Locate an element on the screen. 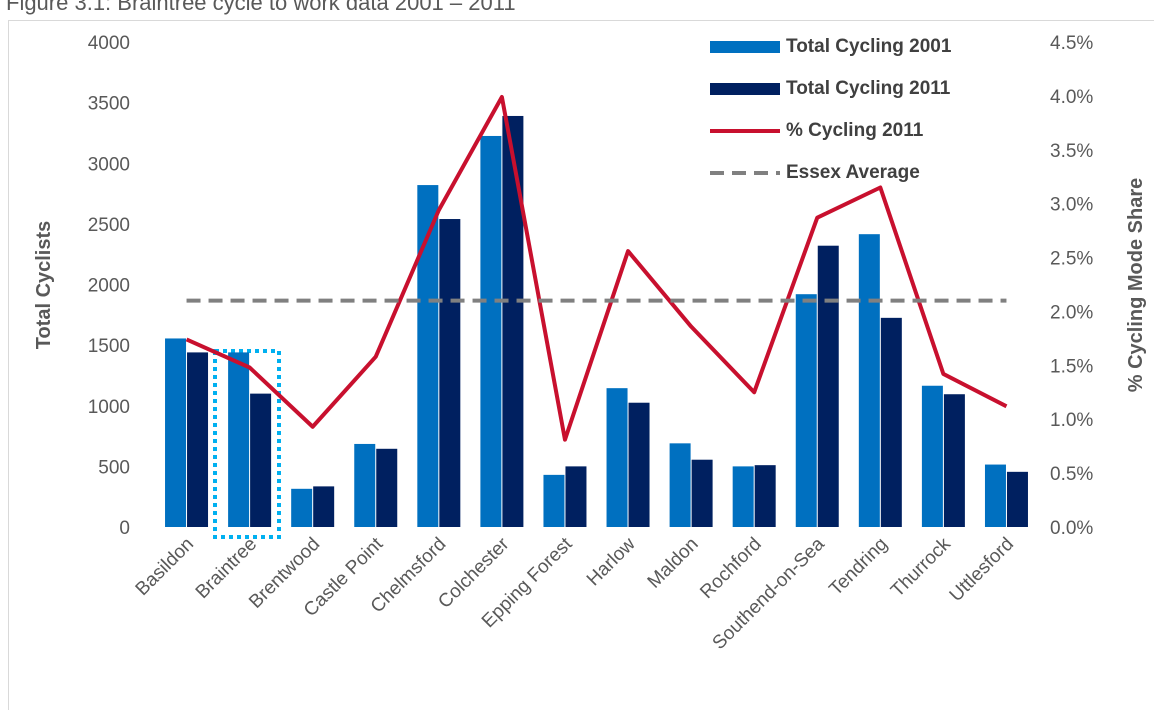 This screenshot has height=710, width=1154. y-tick-label: 2500 is located at coordinates (109, 225).